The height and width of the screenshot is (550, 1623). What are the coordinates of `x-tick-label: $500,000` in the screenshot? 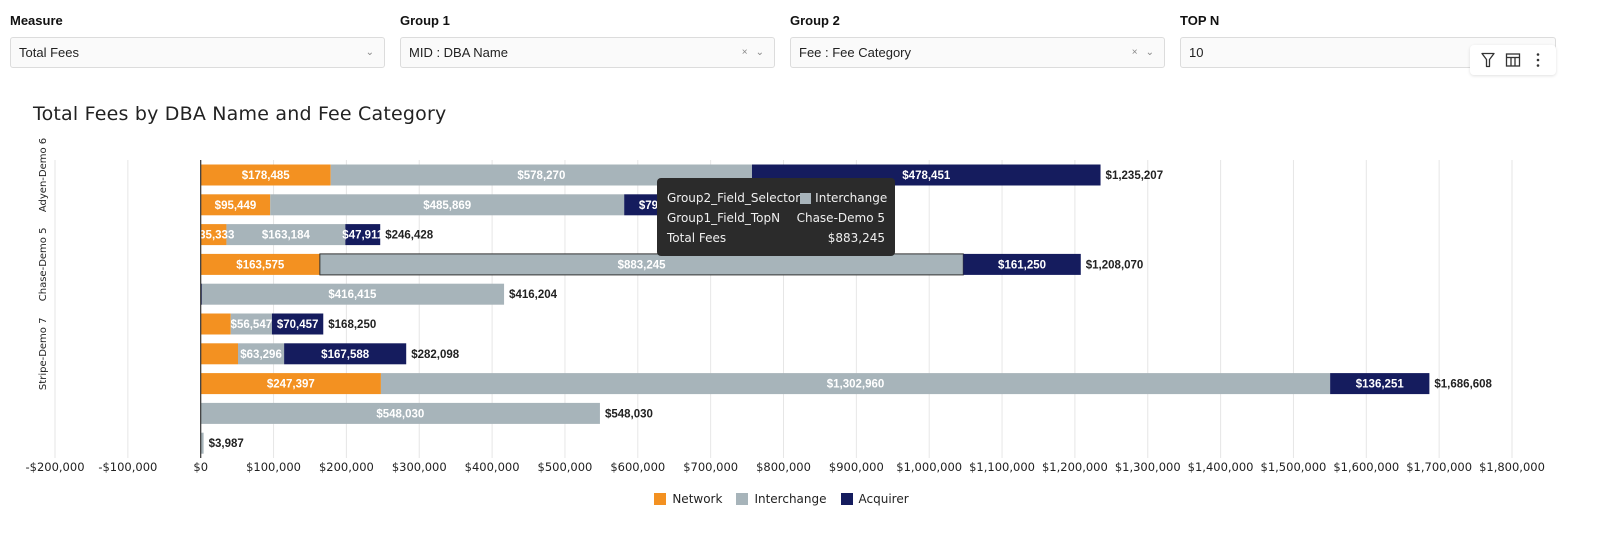 It's located at (565, 467).